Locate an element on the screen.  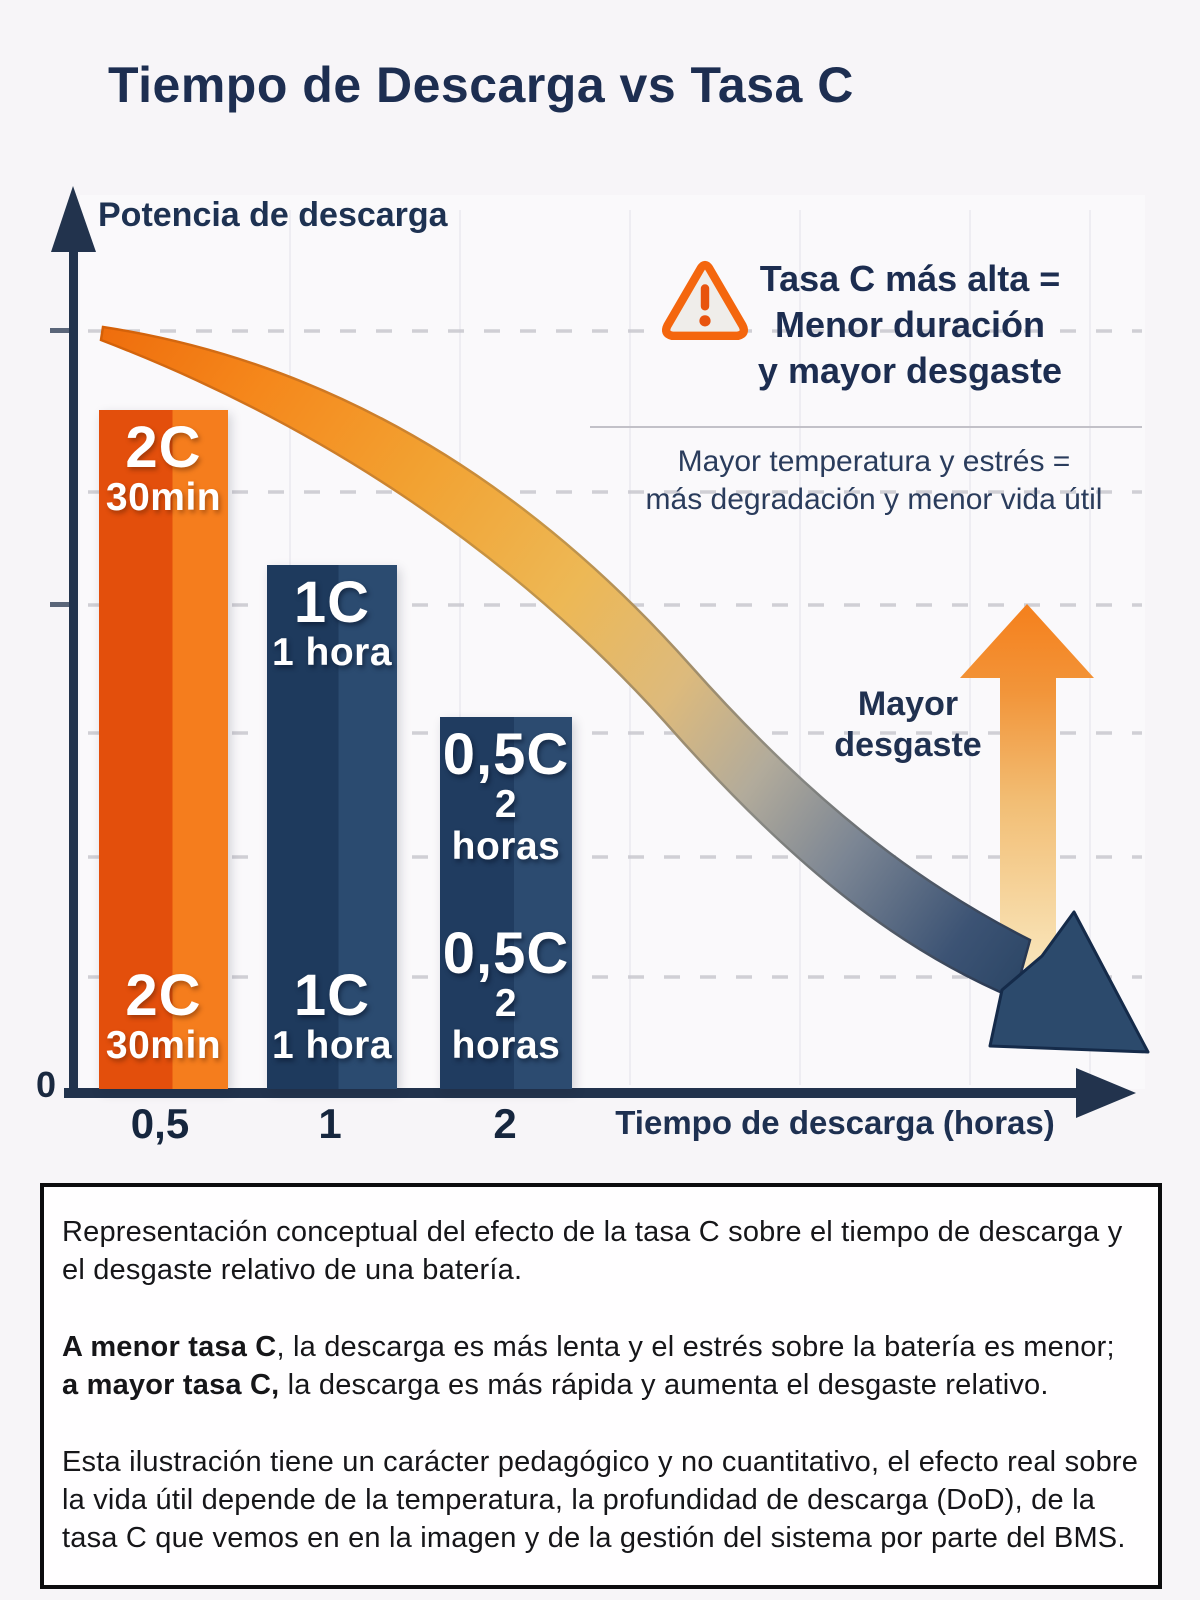
x-axis is located at coordinates (600, 1093).